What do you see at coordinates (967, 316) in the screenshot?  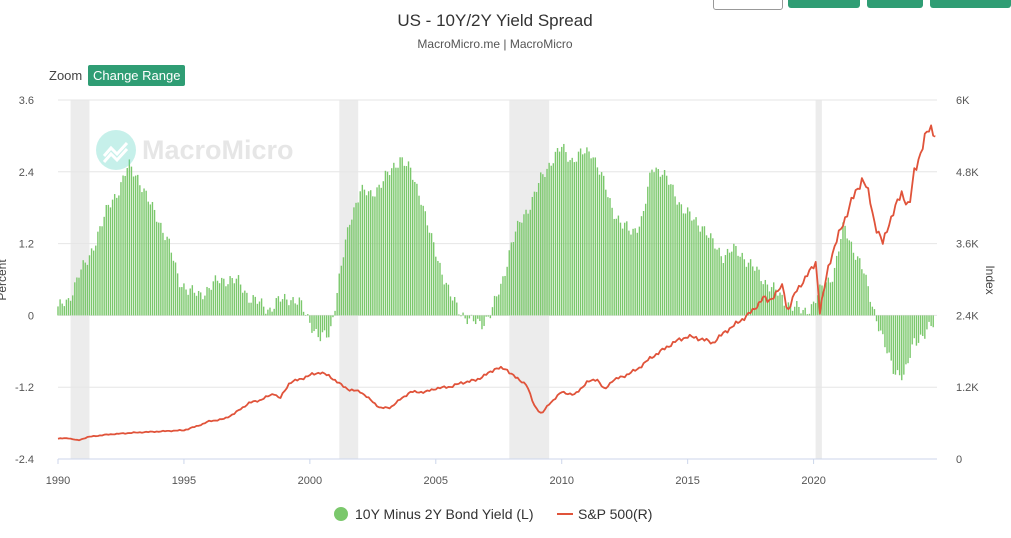 I see `y-right-tick-label: 2.4K` at bounding box center [967, 316].